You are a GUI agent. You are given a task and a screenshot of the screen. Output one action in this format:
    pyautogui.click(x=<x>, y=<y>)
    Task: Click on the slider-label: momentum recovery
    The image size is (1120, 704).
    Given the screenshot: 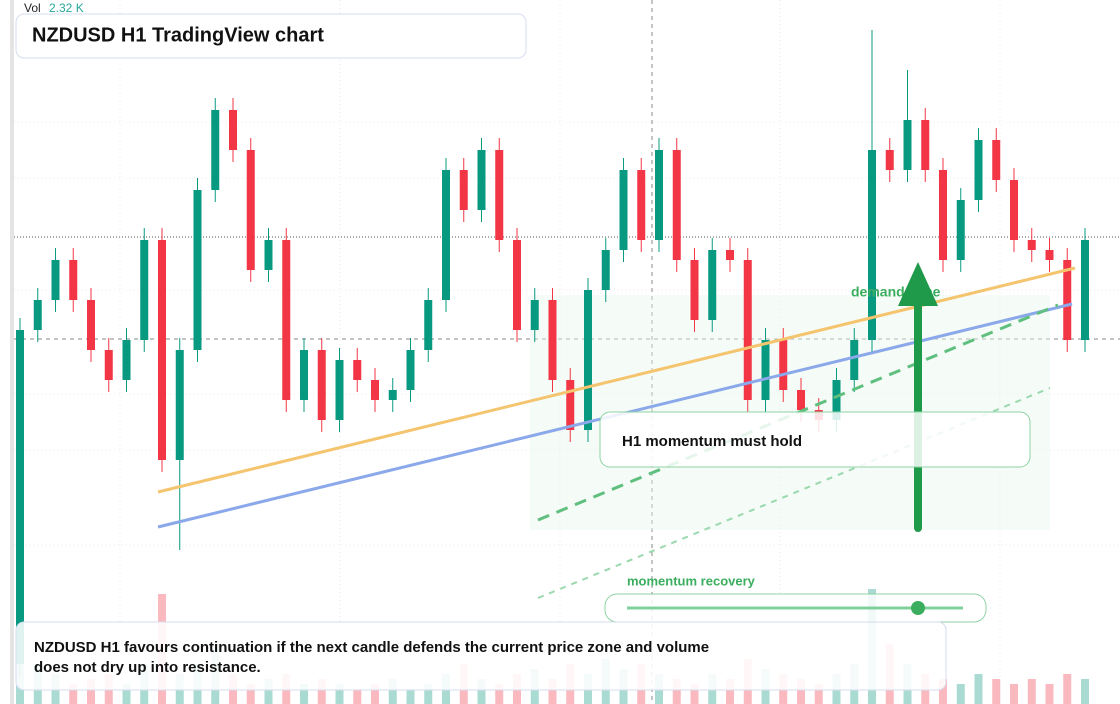 What is the action you would take?
    pyautogui.click(x=691, y=580)
    